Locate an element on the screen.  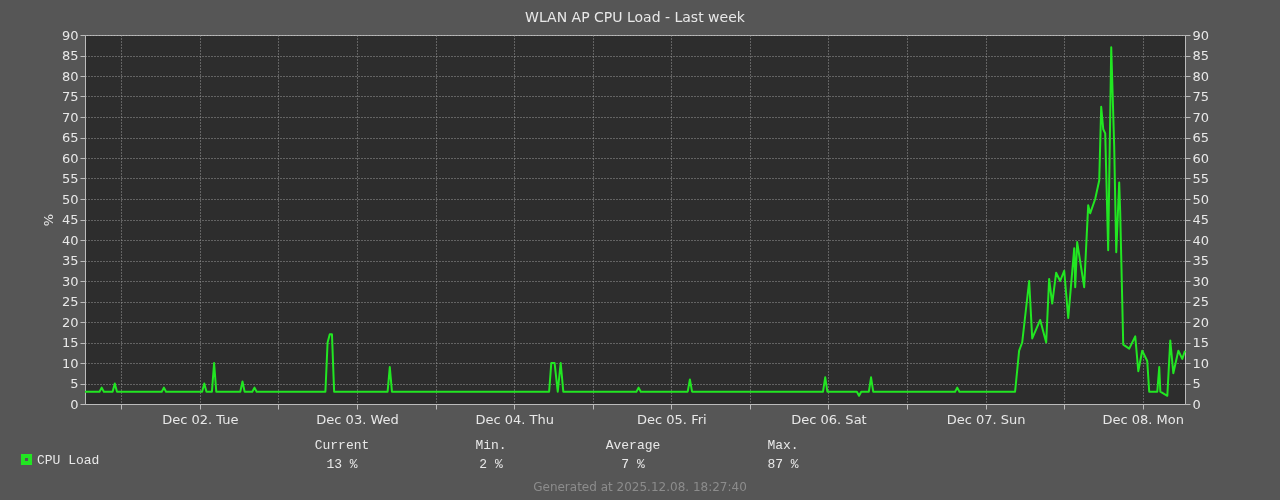
y-tick-label: 45 is located at coordinates (70, 219).